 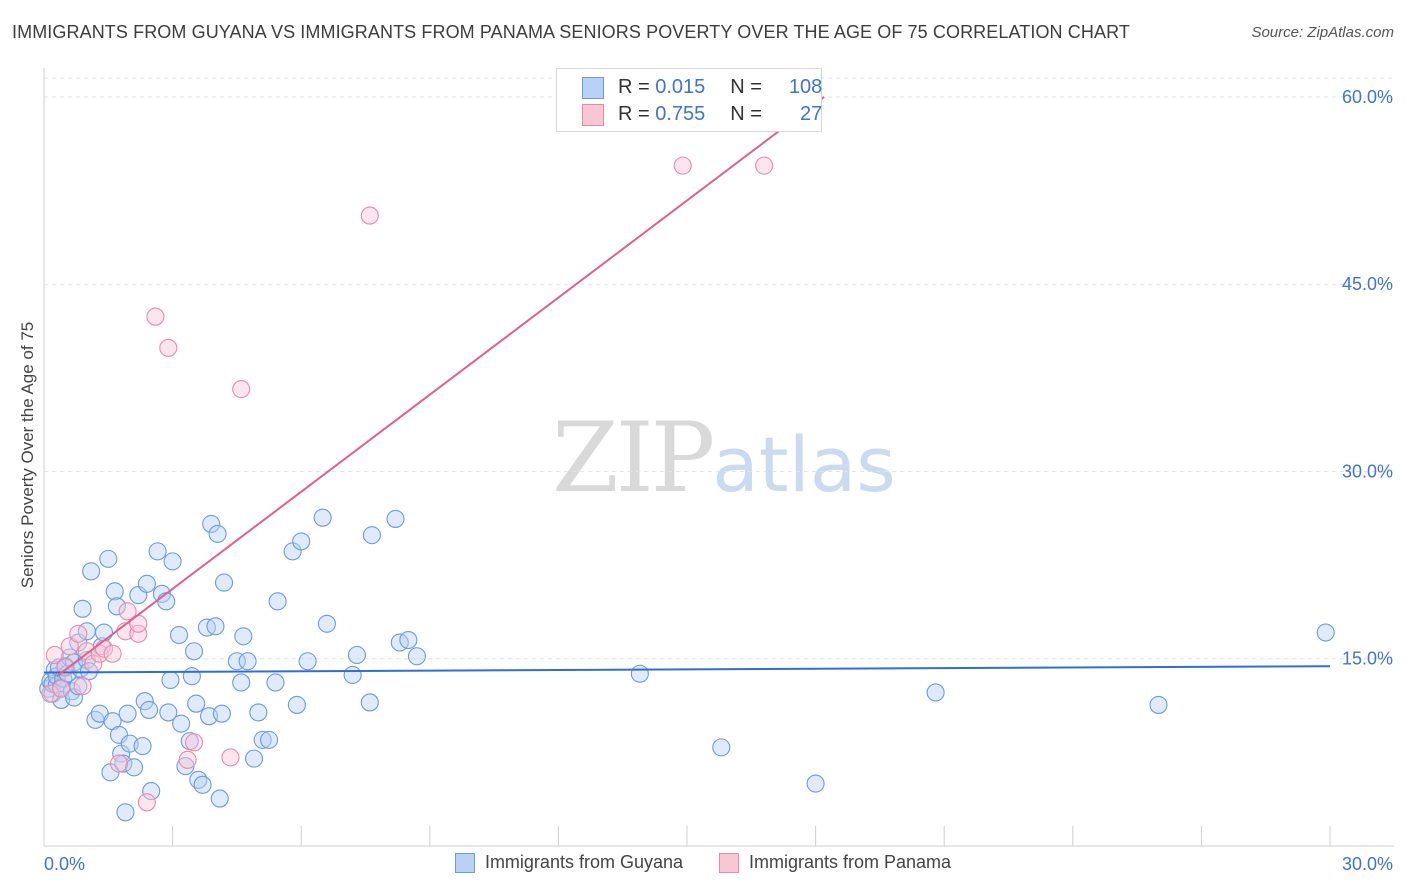 I want to click on stats-box: R = 0.015 N = 108 R = 0.755 N = 27, so click(x=689, y=100).